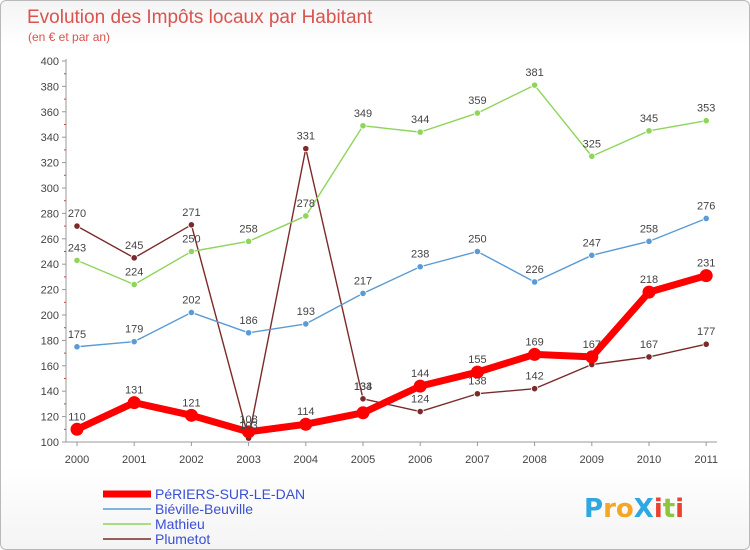 The width and height of the screenshot is (750, 550). What do you see at coordinates (204, 509) in the screenshot?
I see `legend-label: Biéville-Beuville` at bounding box center [204, 509].